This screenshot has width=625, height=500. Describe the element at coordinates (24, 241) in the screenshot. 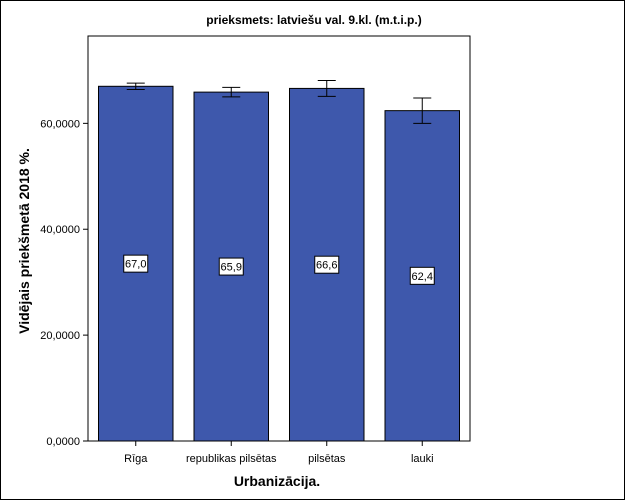

I see `y-axis-label: Vidējais priekšmetā 2018 %.` at that location.